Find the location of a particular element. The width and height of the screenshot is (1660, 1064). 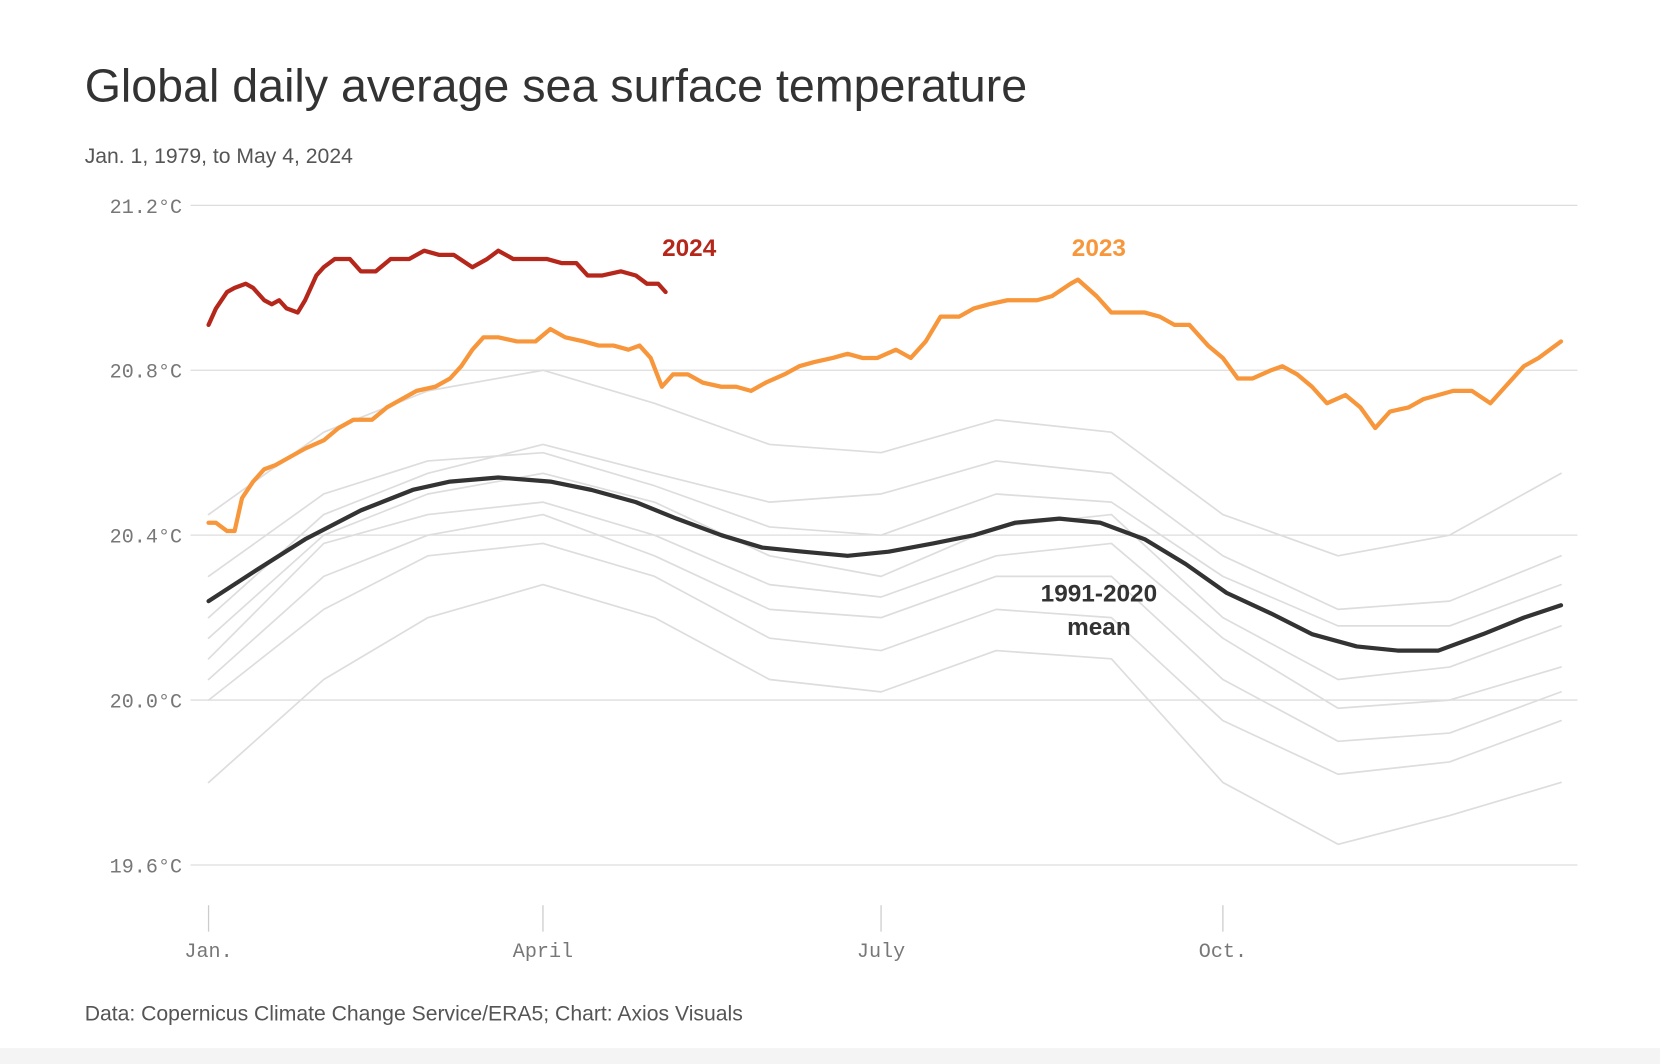

chart-subtitle: Jan. 1, 1979, to May 4, 2024 is located at coordinates (219, 156).